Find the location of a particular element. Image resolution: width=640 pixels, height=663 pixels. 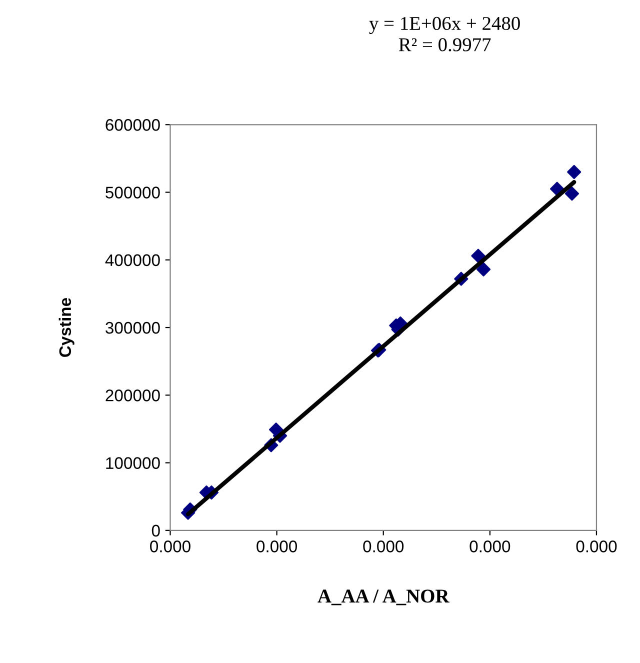

text: y = 1E+06x + 2480 is located at coordinates (444, 25).